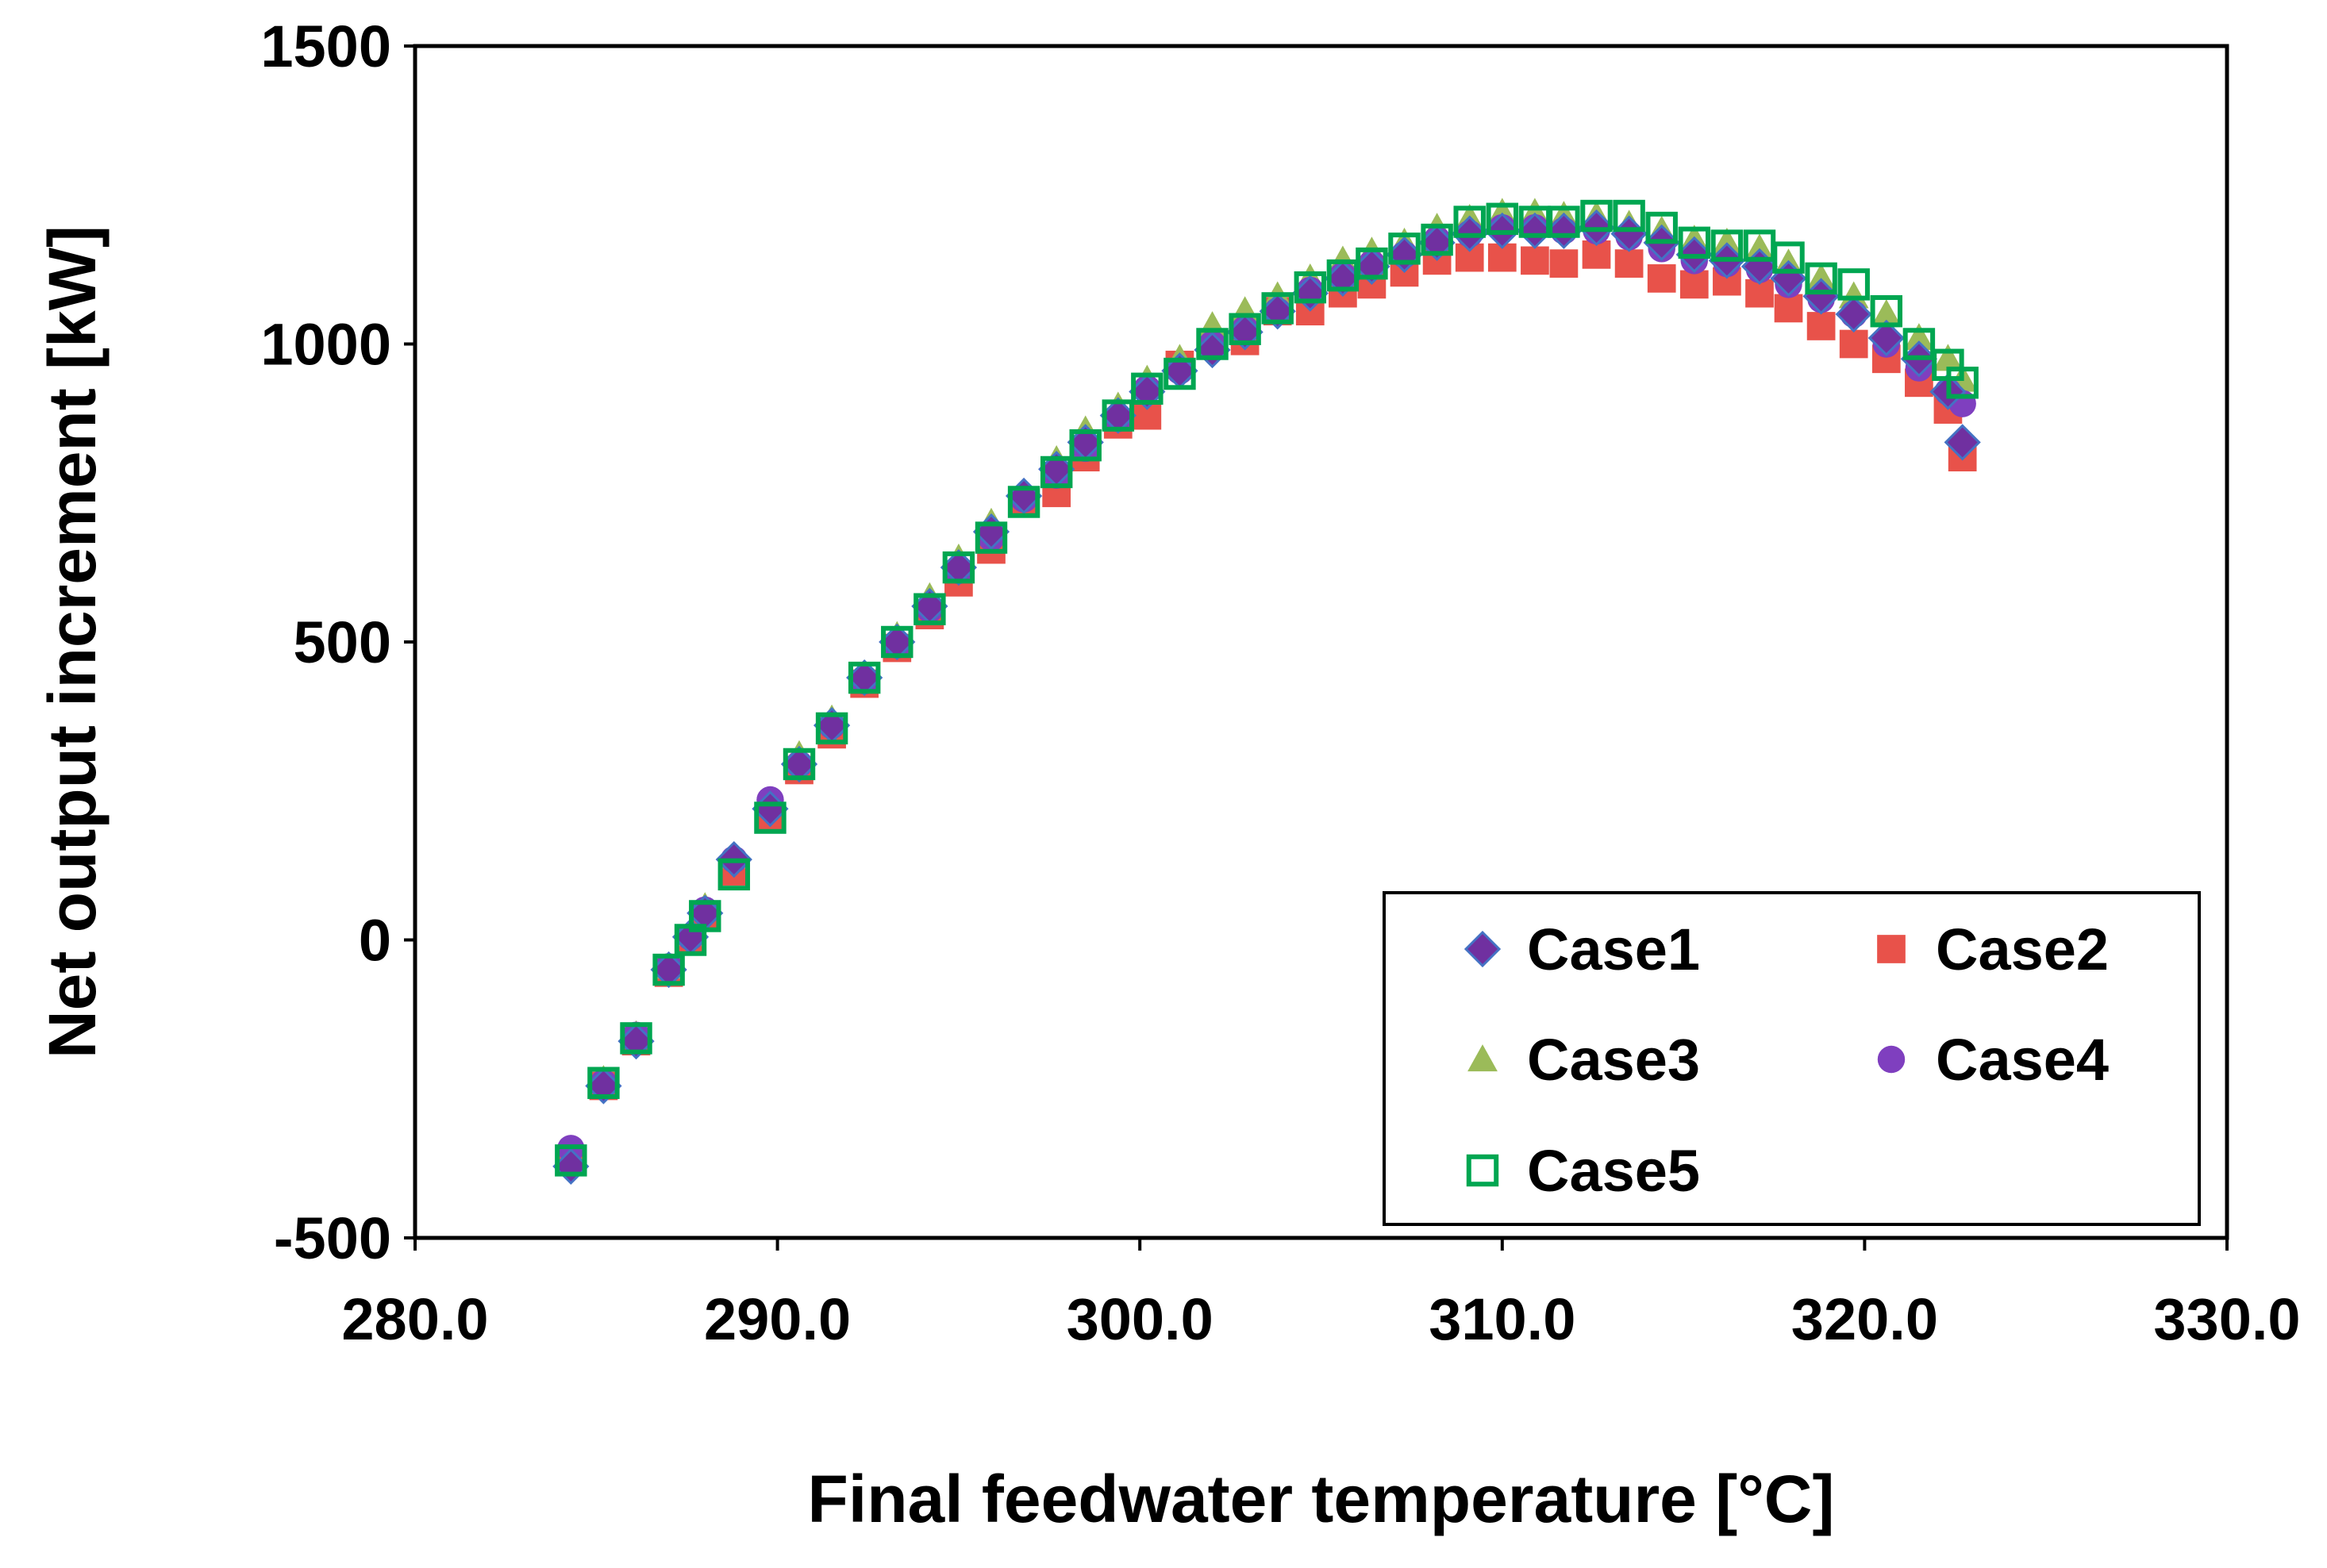 The image size is (2327, 1568). What do you see at coordinates (1502, 1319) in the screenshot?
I see `x-tick-label: 310.0` at bounding box center [1502, 1319].